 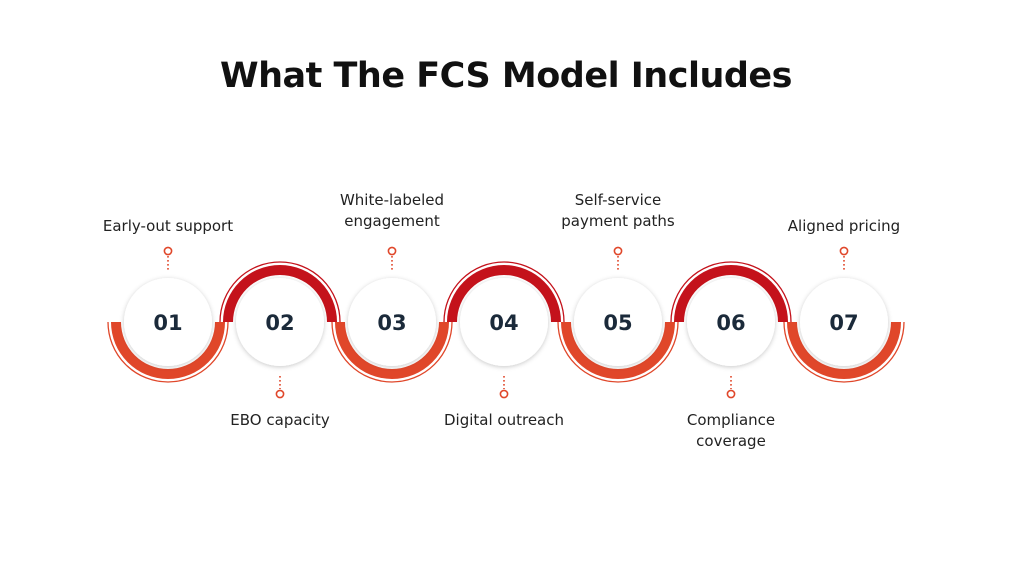 I want to click on step-label: EBO capacity, so click(x=280, y=420).